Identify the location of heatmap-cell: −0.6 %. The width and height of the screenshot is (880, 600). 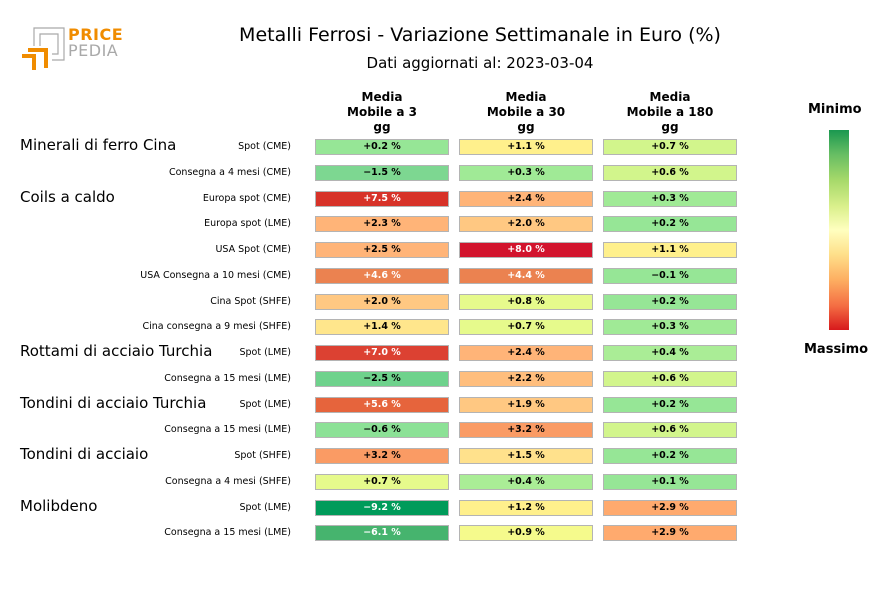
(382, 430).